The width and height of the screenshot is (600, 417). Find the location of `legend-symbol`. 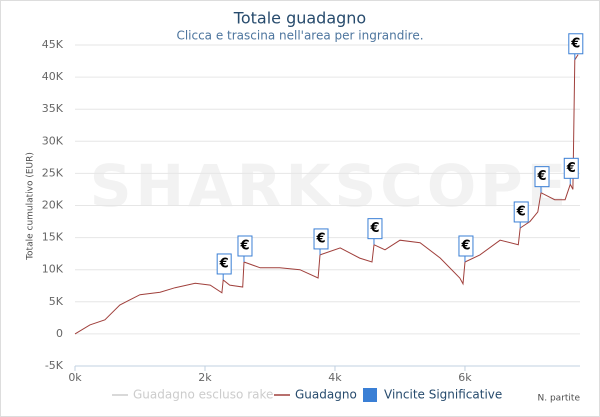

legend-symbol is located at coordinates (370, 395).